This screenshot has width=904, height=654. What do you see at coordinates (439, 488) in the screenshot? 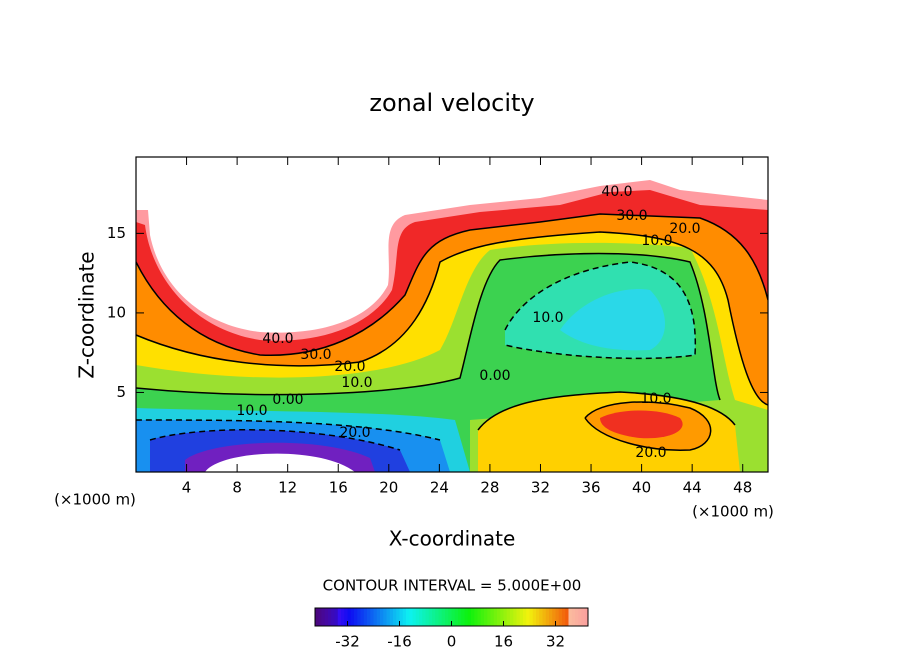
I see `x-tick-label: 24` at bounding box center [439, 488].